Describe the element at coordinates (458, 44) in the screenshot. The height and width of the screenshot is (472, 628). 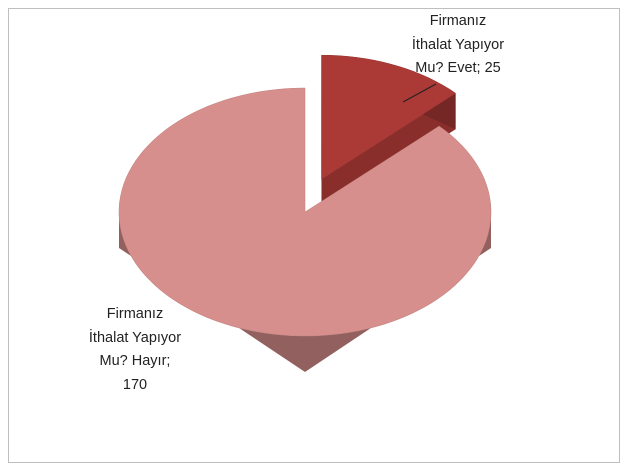
I see `data-label: Firmanız İthalat Yapıyor Mu? Evet; 25` at that location.